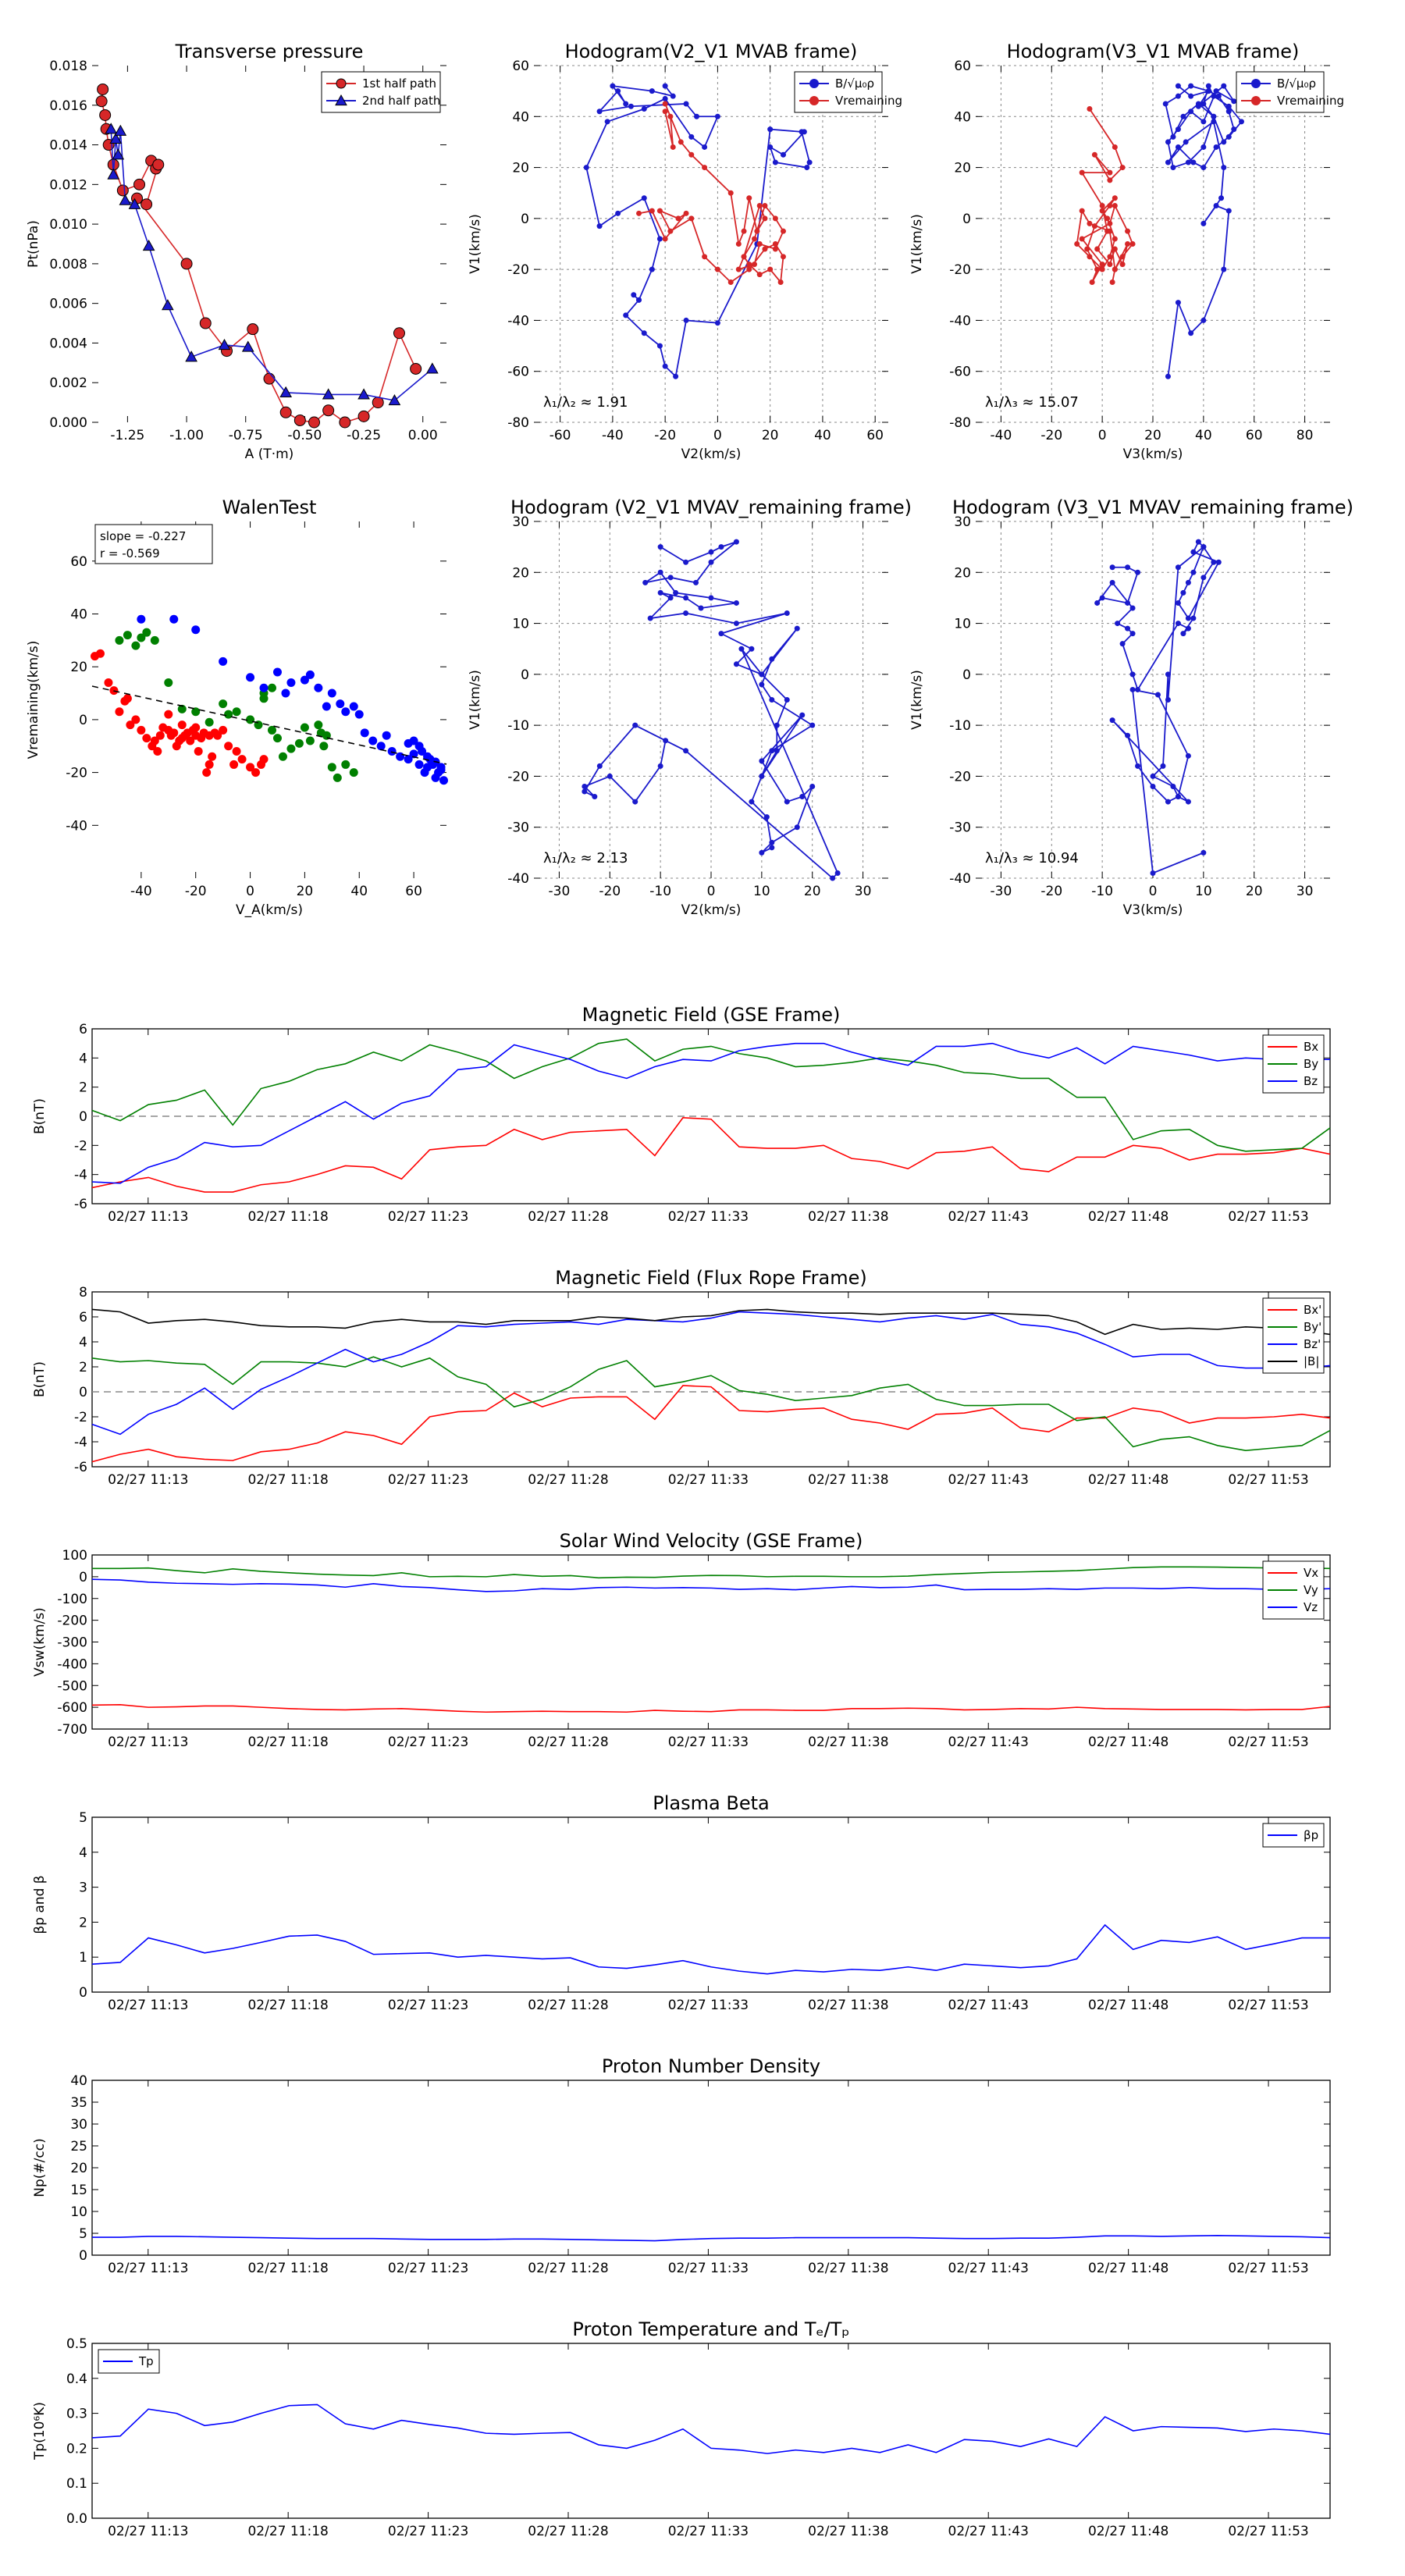 The width and height of the screenshot is (1405, 2576). Describe the element at coordinates (875, 435) in the screenshot. I see `x-tick-label: 60` at that location.